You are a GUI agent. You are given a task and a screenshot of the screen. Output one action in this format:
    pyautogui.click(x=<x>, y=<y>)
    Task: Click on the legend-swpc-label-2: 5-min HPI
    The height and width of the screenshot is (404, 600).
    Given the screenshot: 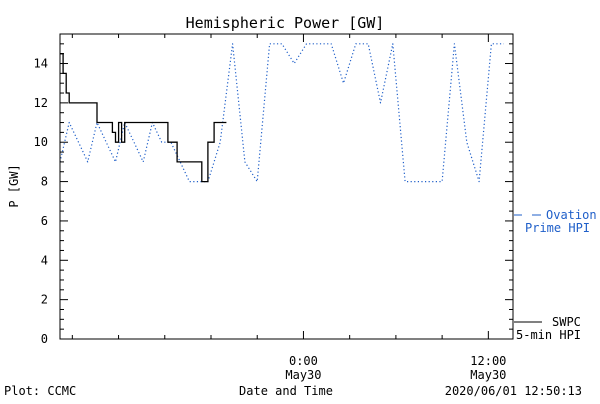 What is the action you would take?
    pyautogui.click(x=548, y=335)
    